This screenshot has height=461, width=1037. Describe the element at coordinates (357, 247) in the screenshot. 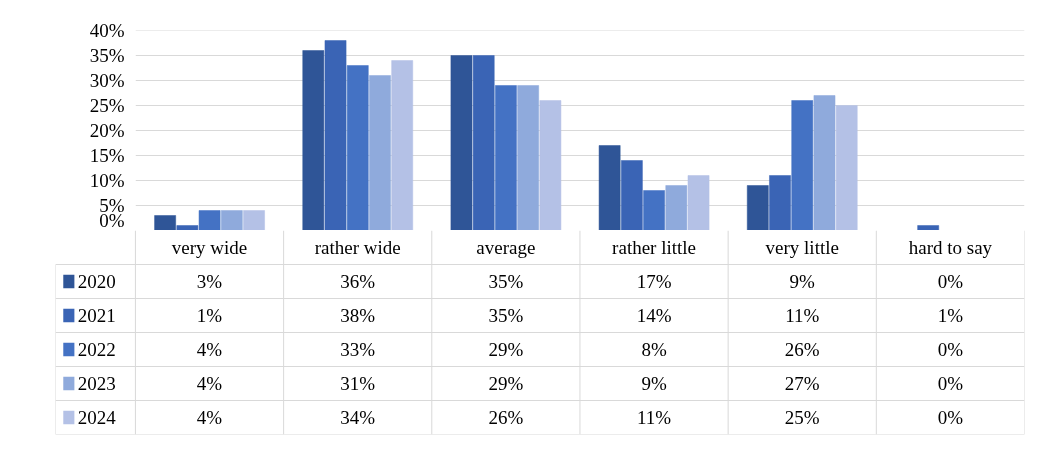

I see `x-tick-label: rather wide` at that location.